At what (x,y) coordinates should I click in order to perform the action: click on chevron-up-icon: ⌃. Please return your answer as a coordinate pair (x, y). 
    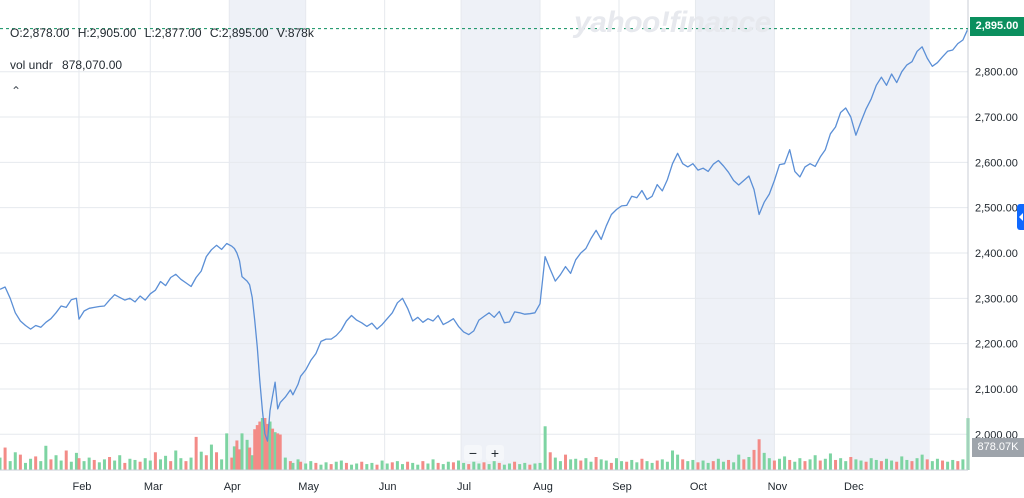
    Looking at the image, I should click on (16, 91).